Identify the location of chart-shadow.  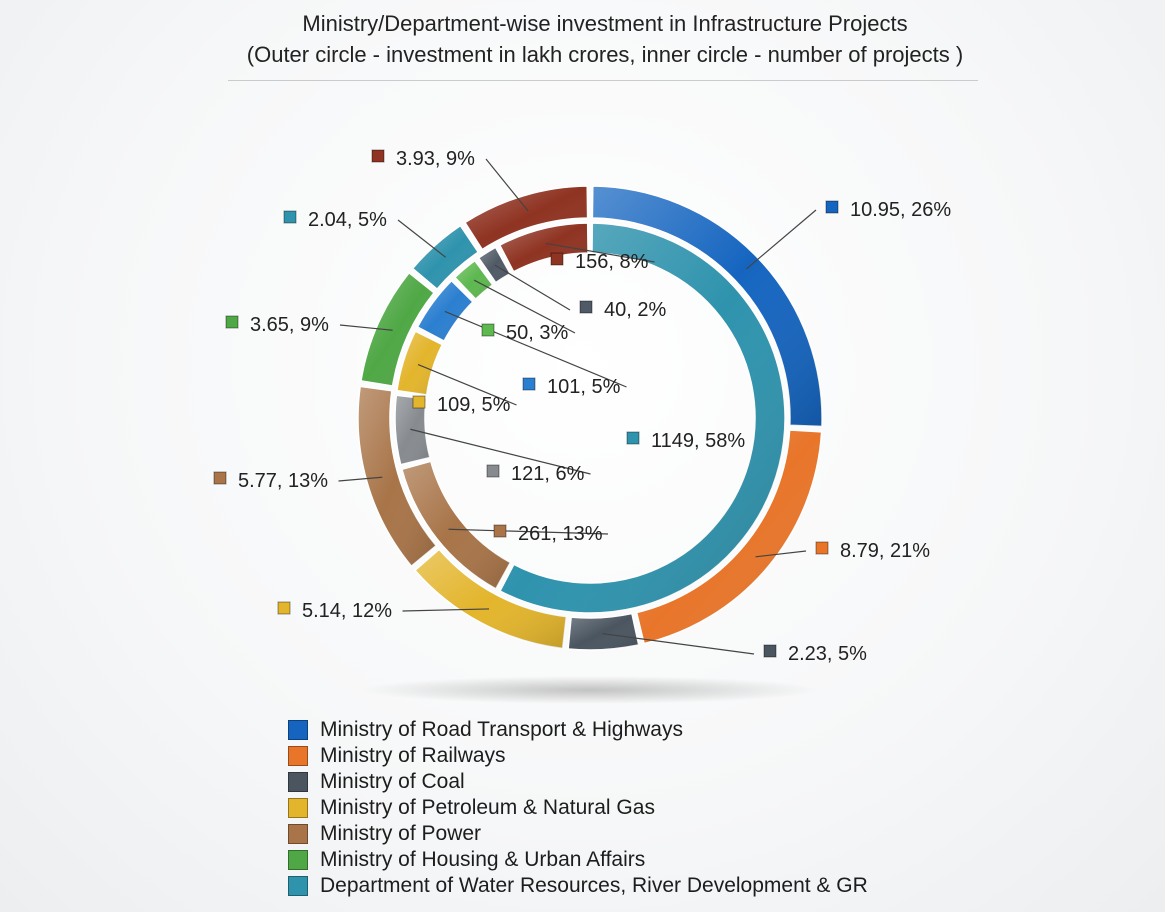
(590, 690).